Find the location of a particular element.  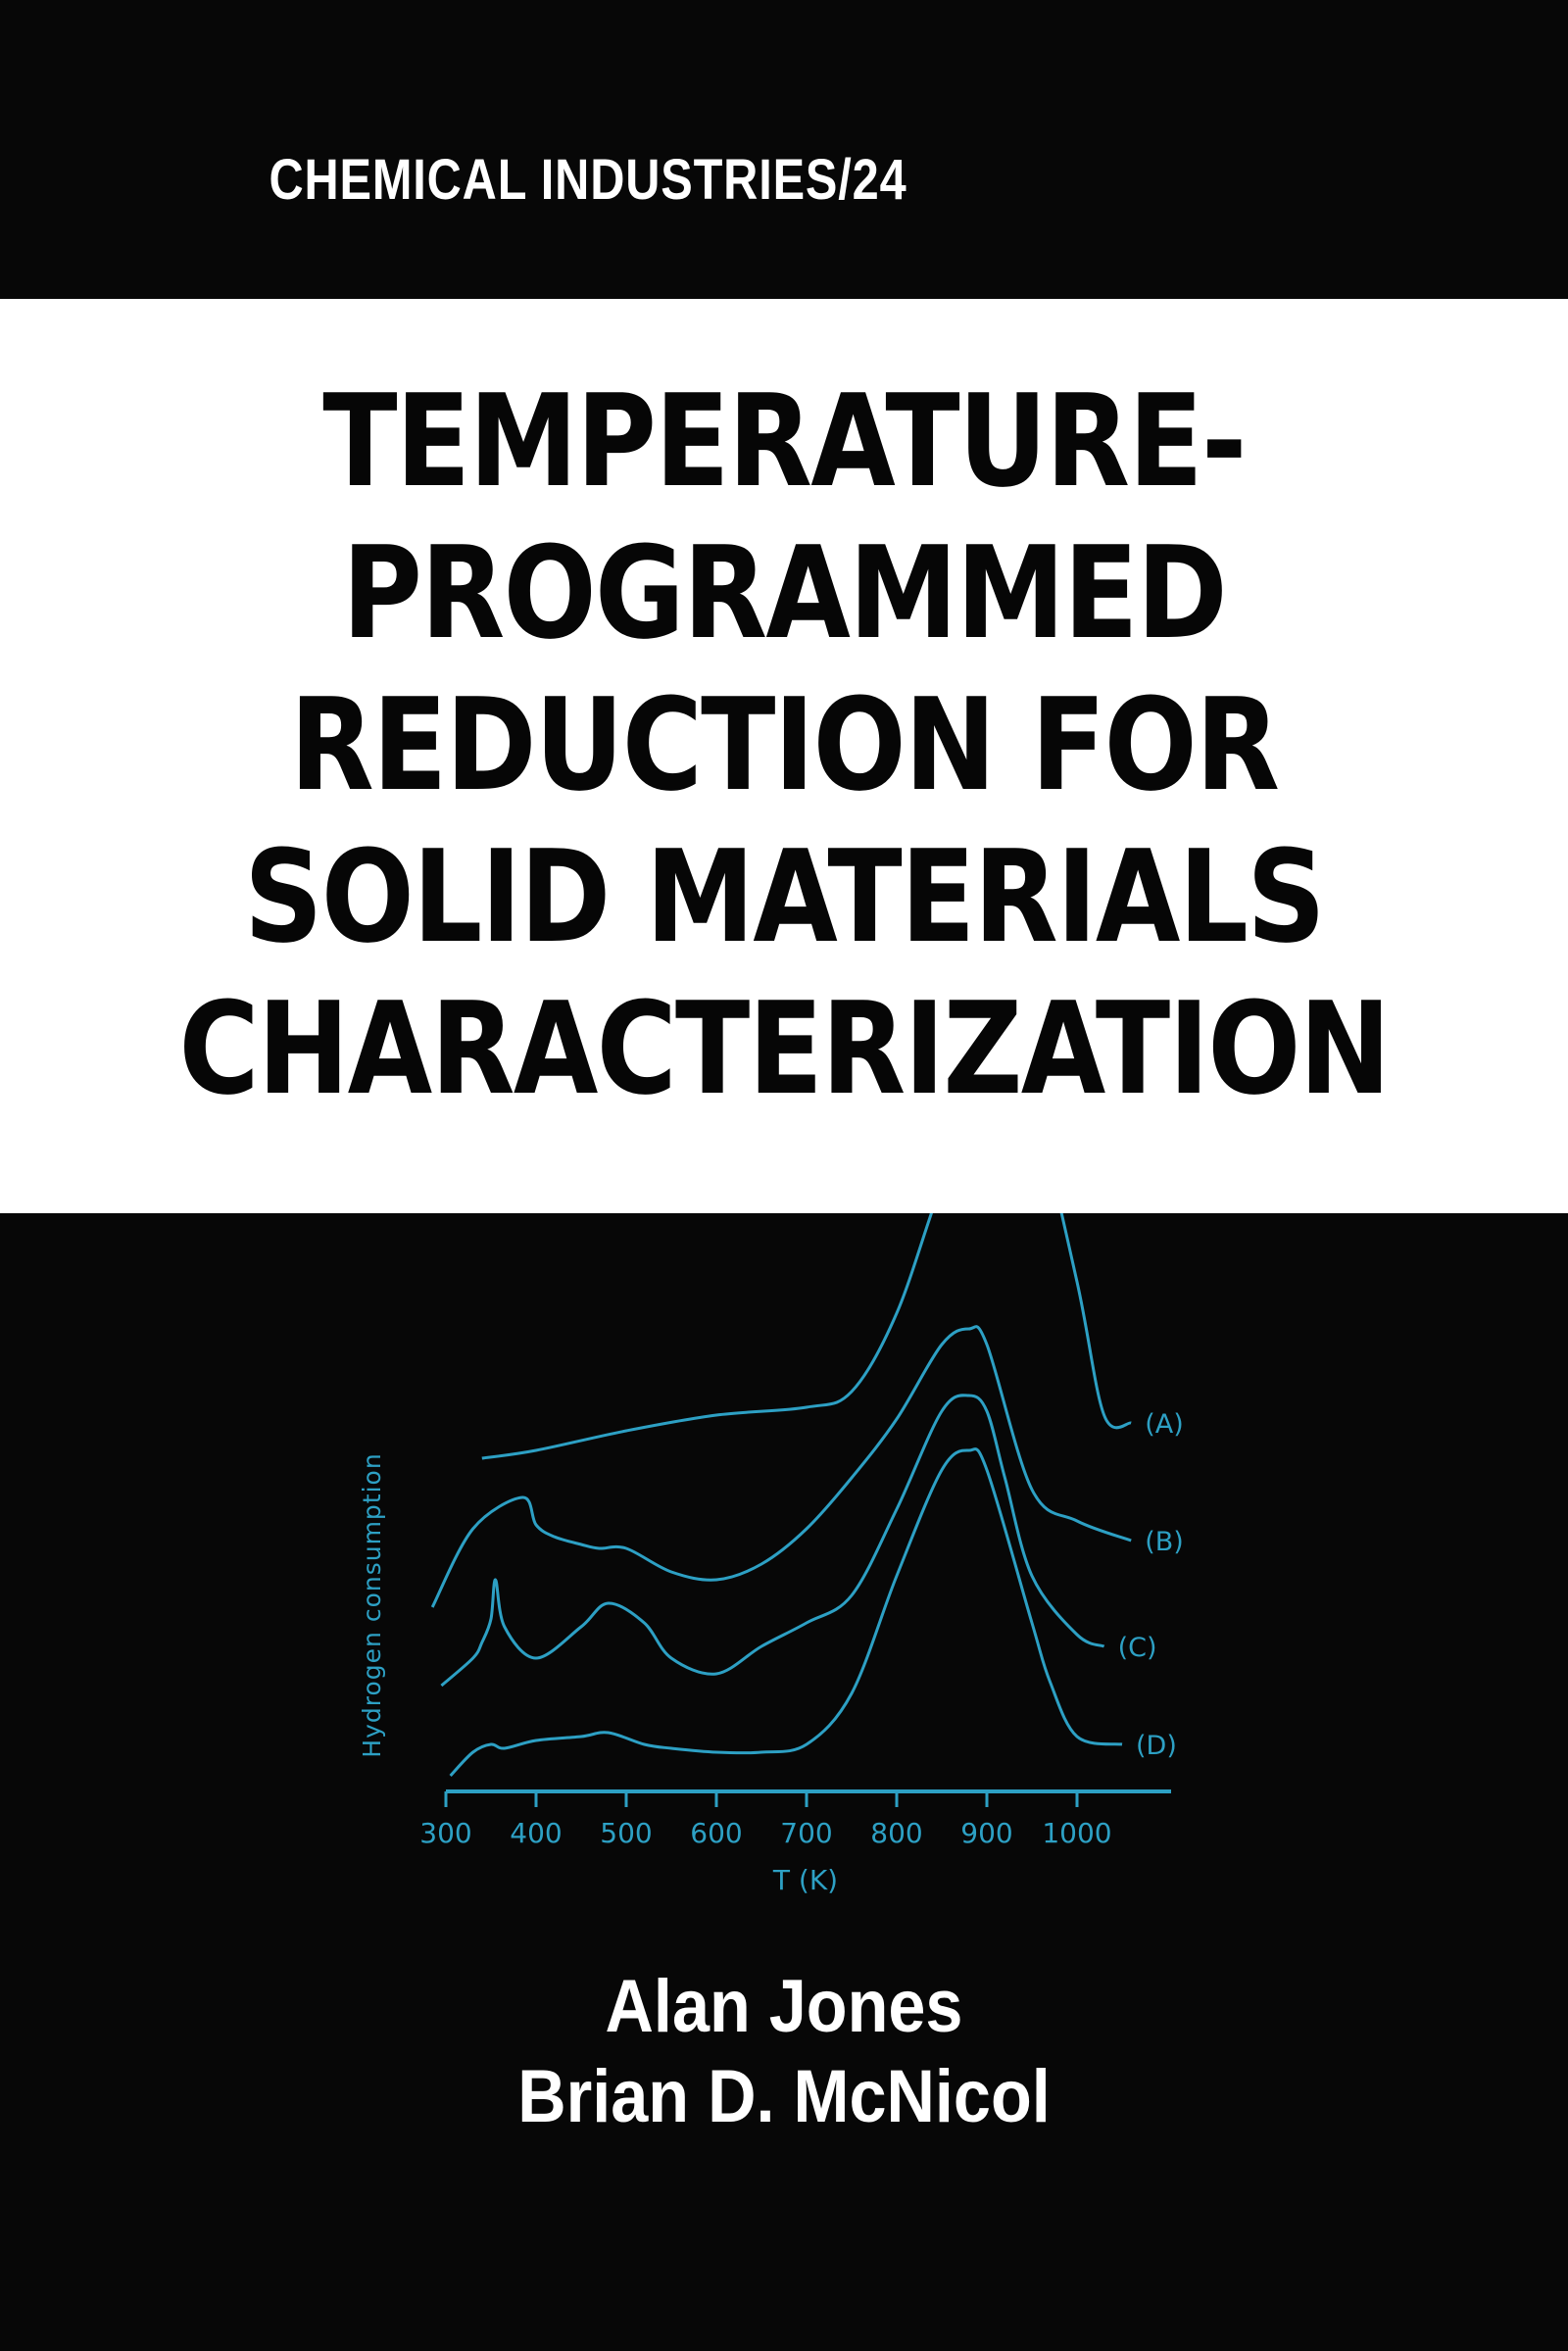

series-line-a is located at coordinates (806, 1337).